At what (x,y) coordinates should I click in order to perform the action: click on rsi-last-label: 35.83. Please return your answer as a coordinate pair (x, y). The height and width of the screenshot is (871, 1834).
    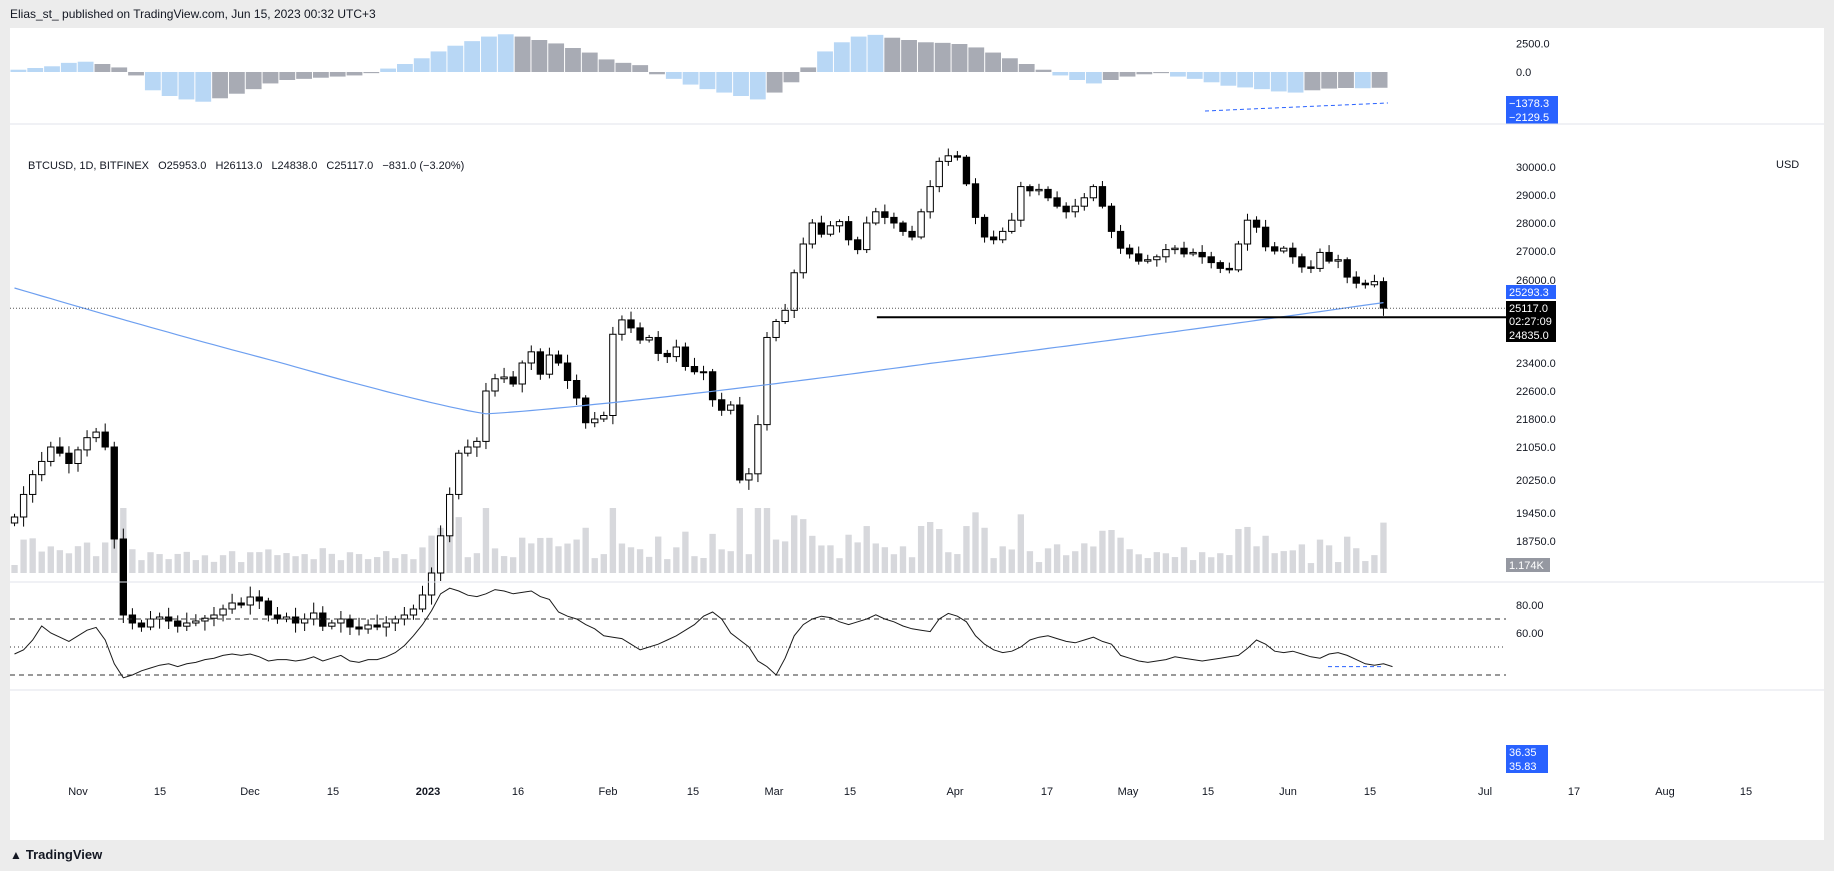
    Looking at the image, I should click on (1523, 767).